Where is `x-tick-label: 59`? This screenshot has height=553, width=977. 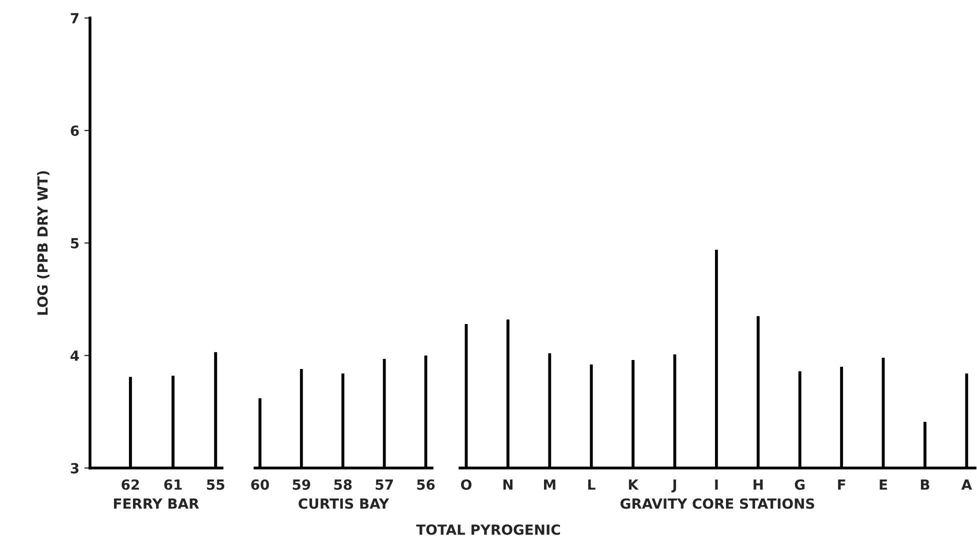
x-tick-label: 59 is located at coordinates (301, 484).